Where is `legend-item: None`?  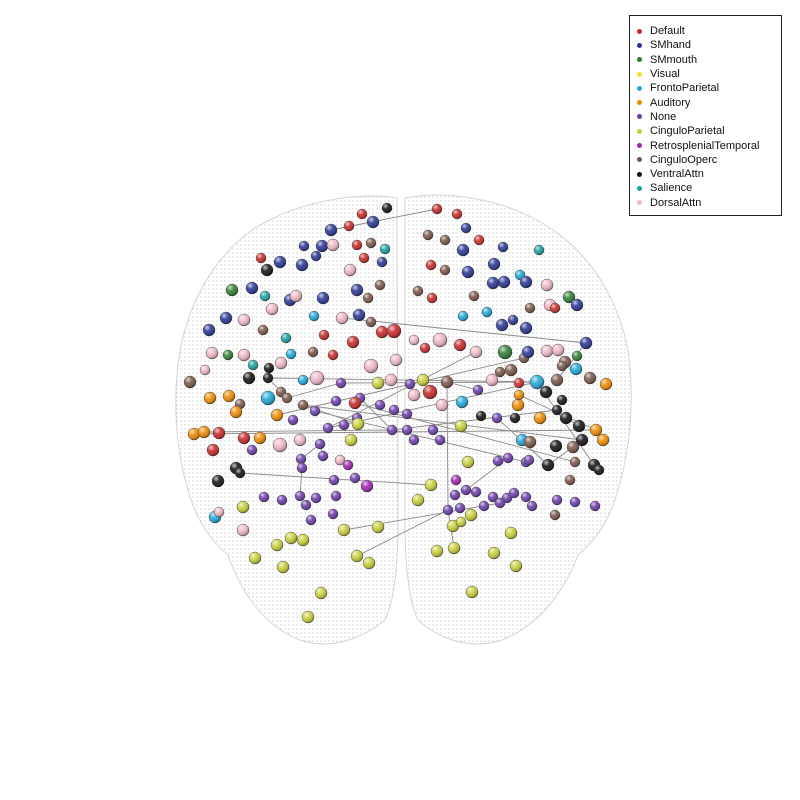 legend-item: None is located at coordinates (709, 117).